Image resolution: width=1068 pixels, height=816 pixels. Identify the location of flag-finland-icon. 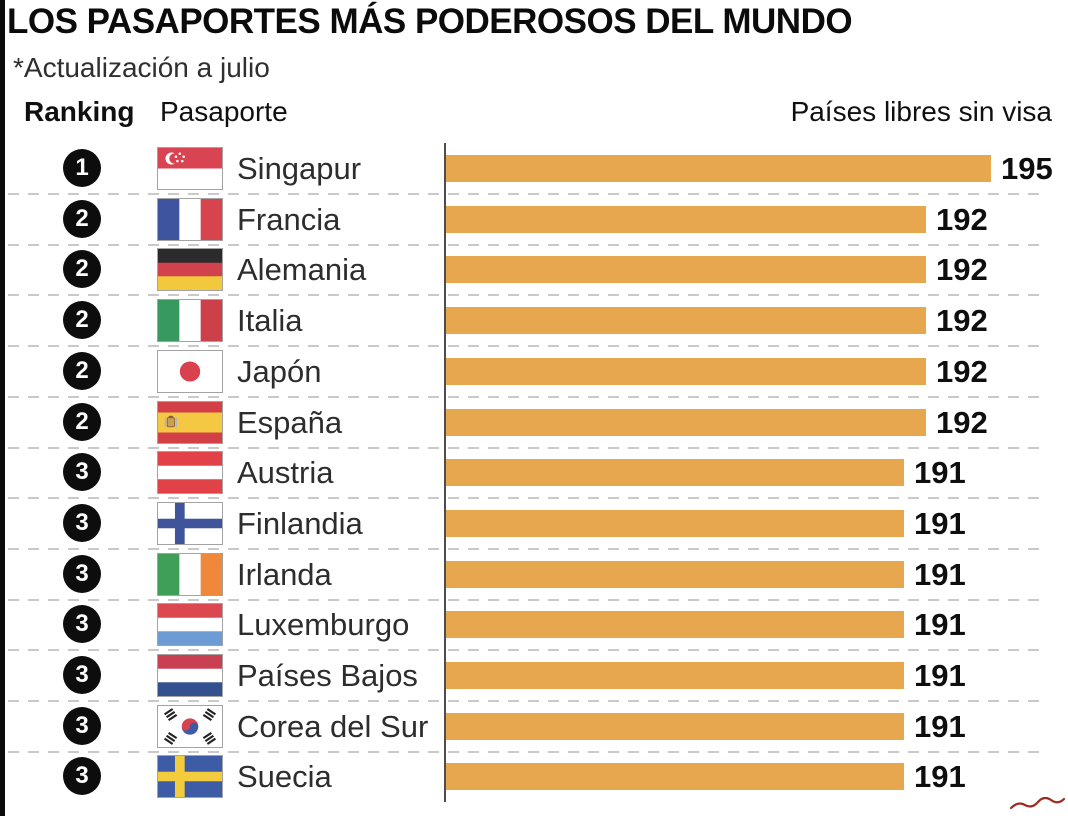
(190, 523).